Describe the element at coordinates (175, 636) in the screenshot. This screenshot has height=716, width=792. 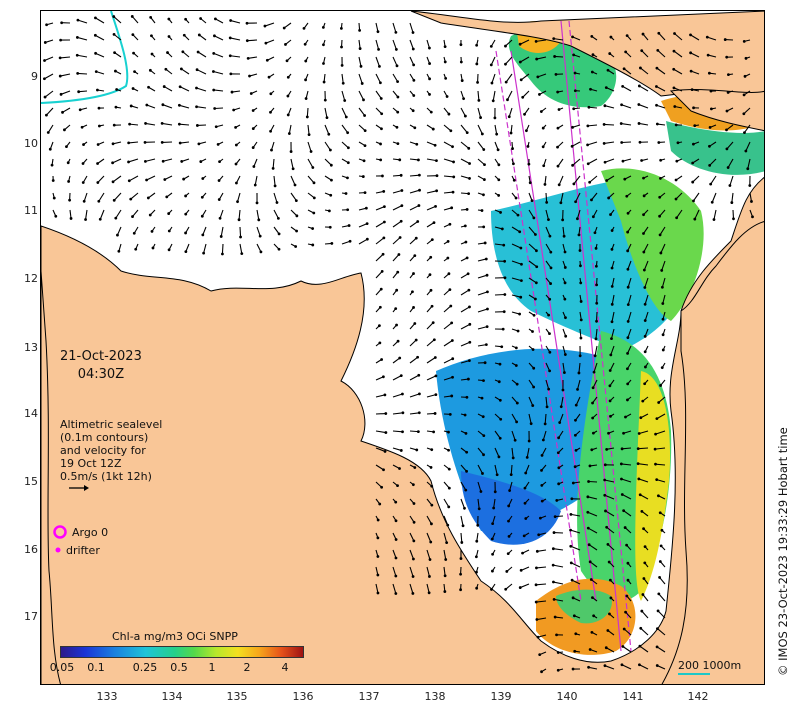
I see `colorbar-title: Chl-a mg/m3 OCi SNPP` at that location.